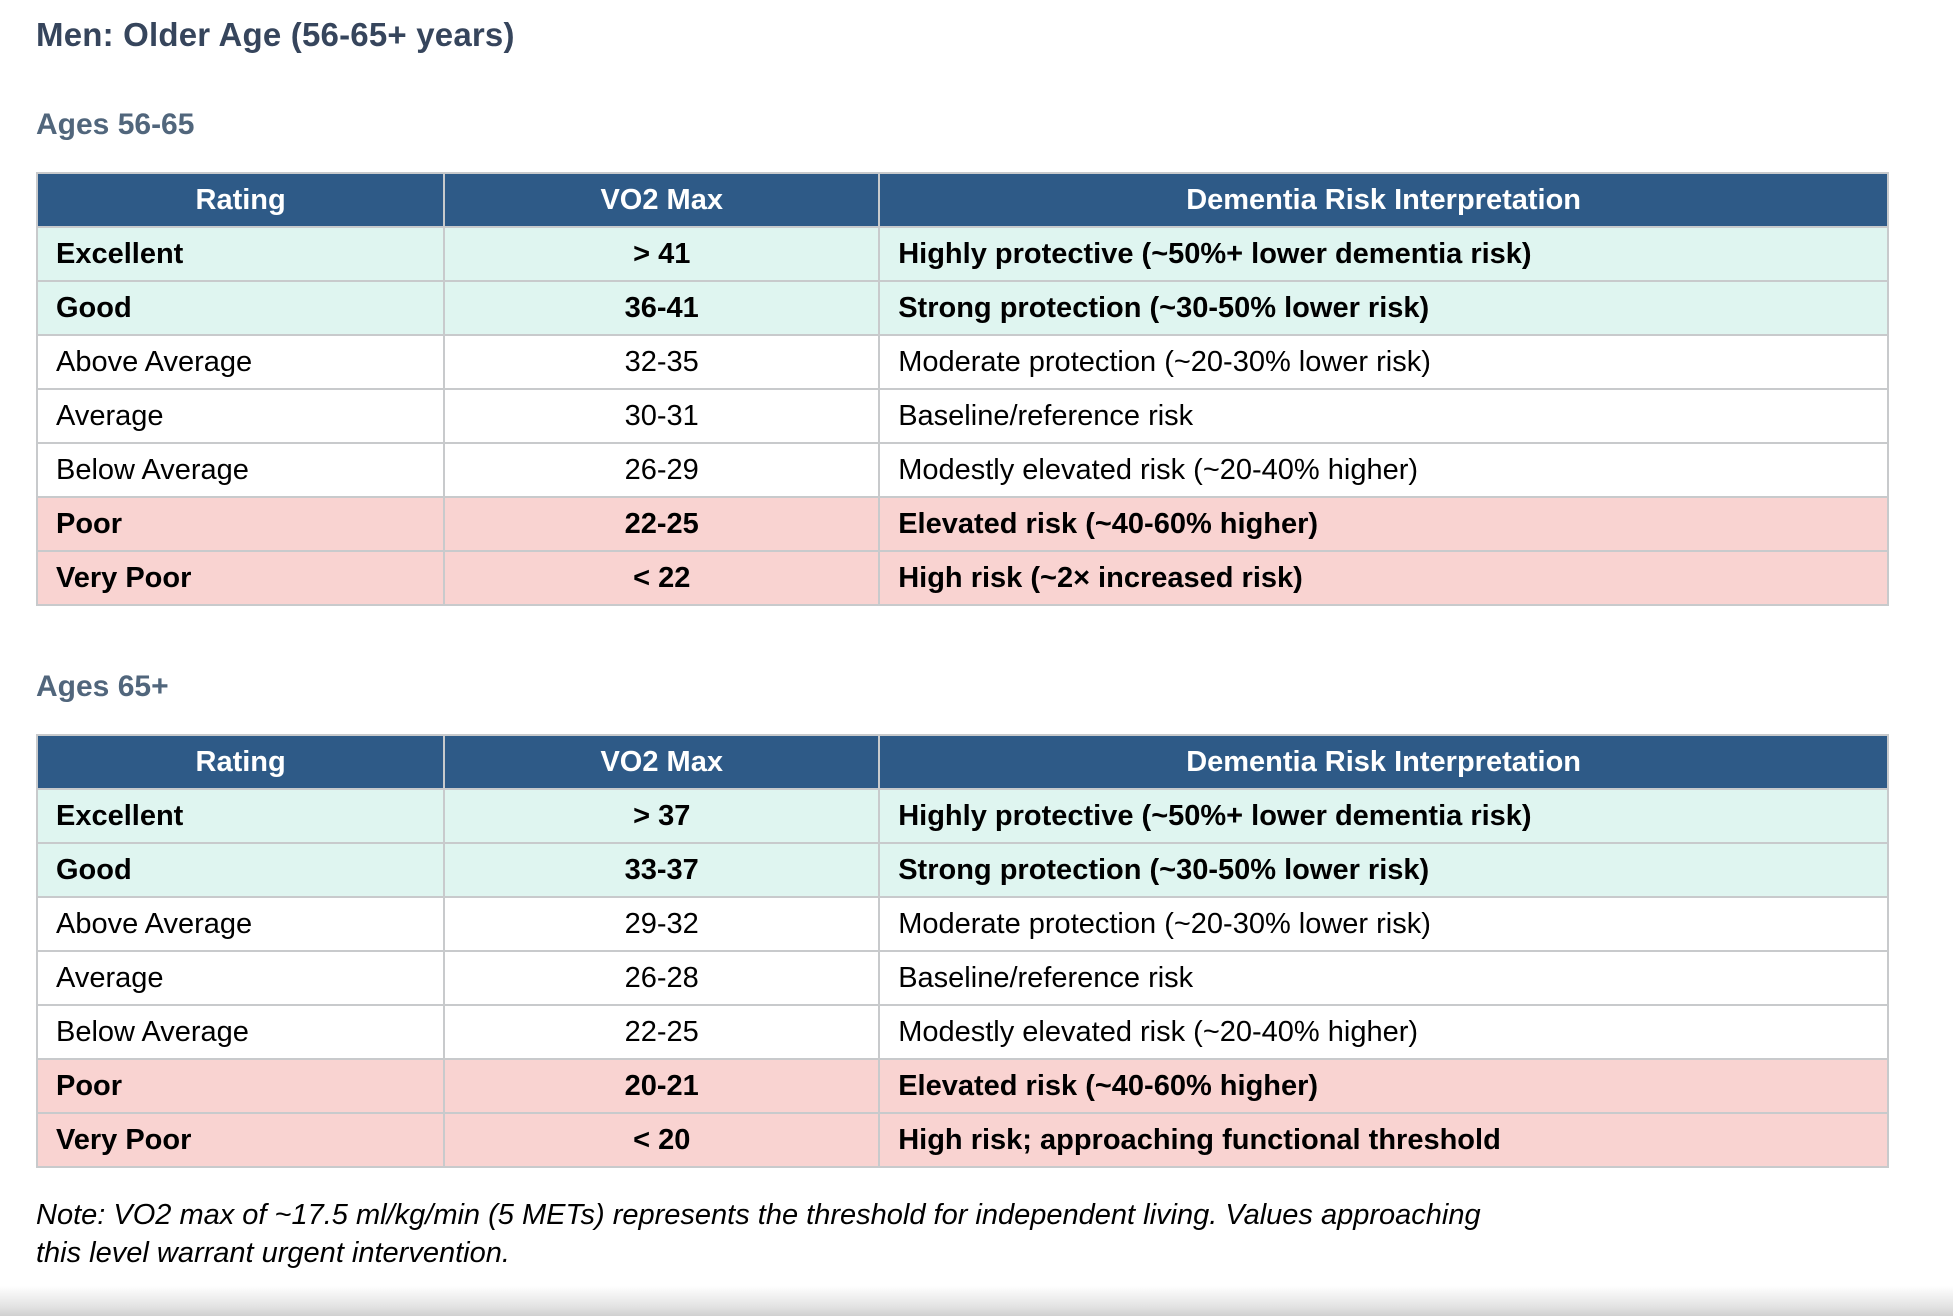 The width and height of the screenshot is (1953, 1316). Describe the element at coordinates (662, 1086) in the screenshot. I see `vo2-max-cell: 20-21` at that location.